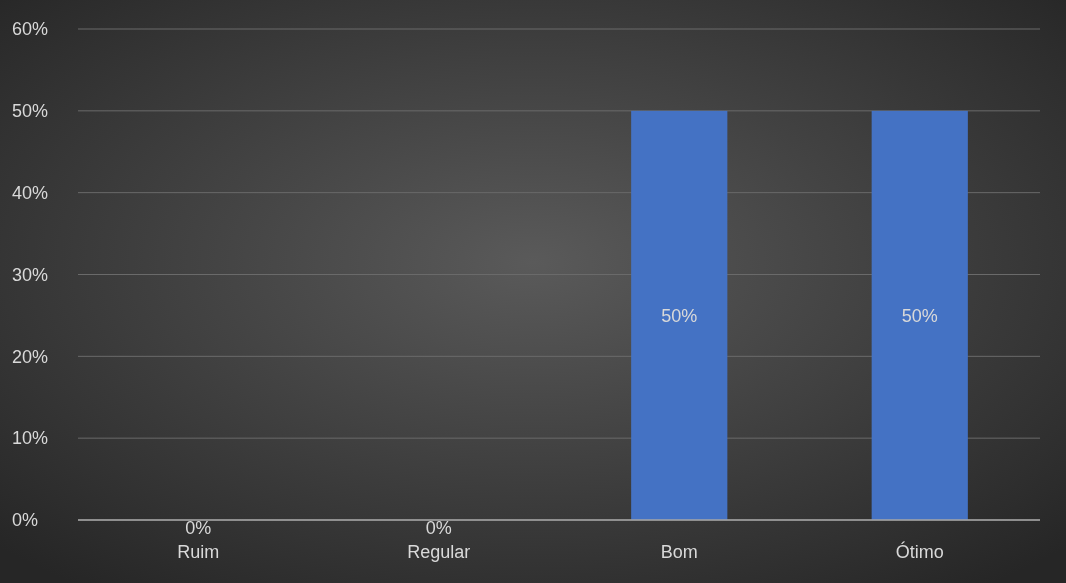 The image size is (1066, 583). Describe the element at coordinates (439, 552) in the screenshot. I see `x-tick-label: Regular` at that location.